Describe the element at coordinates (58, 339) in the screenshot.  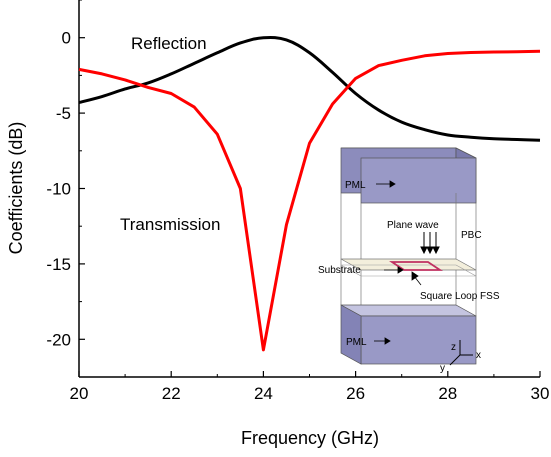
I see `y-tick-label: -20` at that location.